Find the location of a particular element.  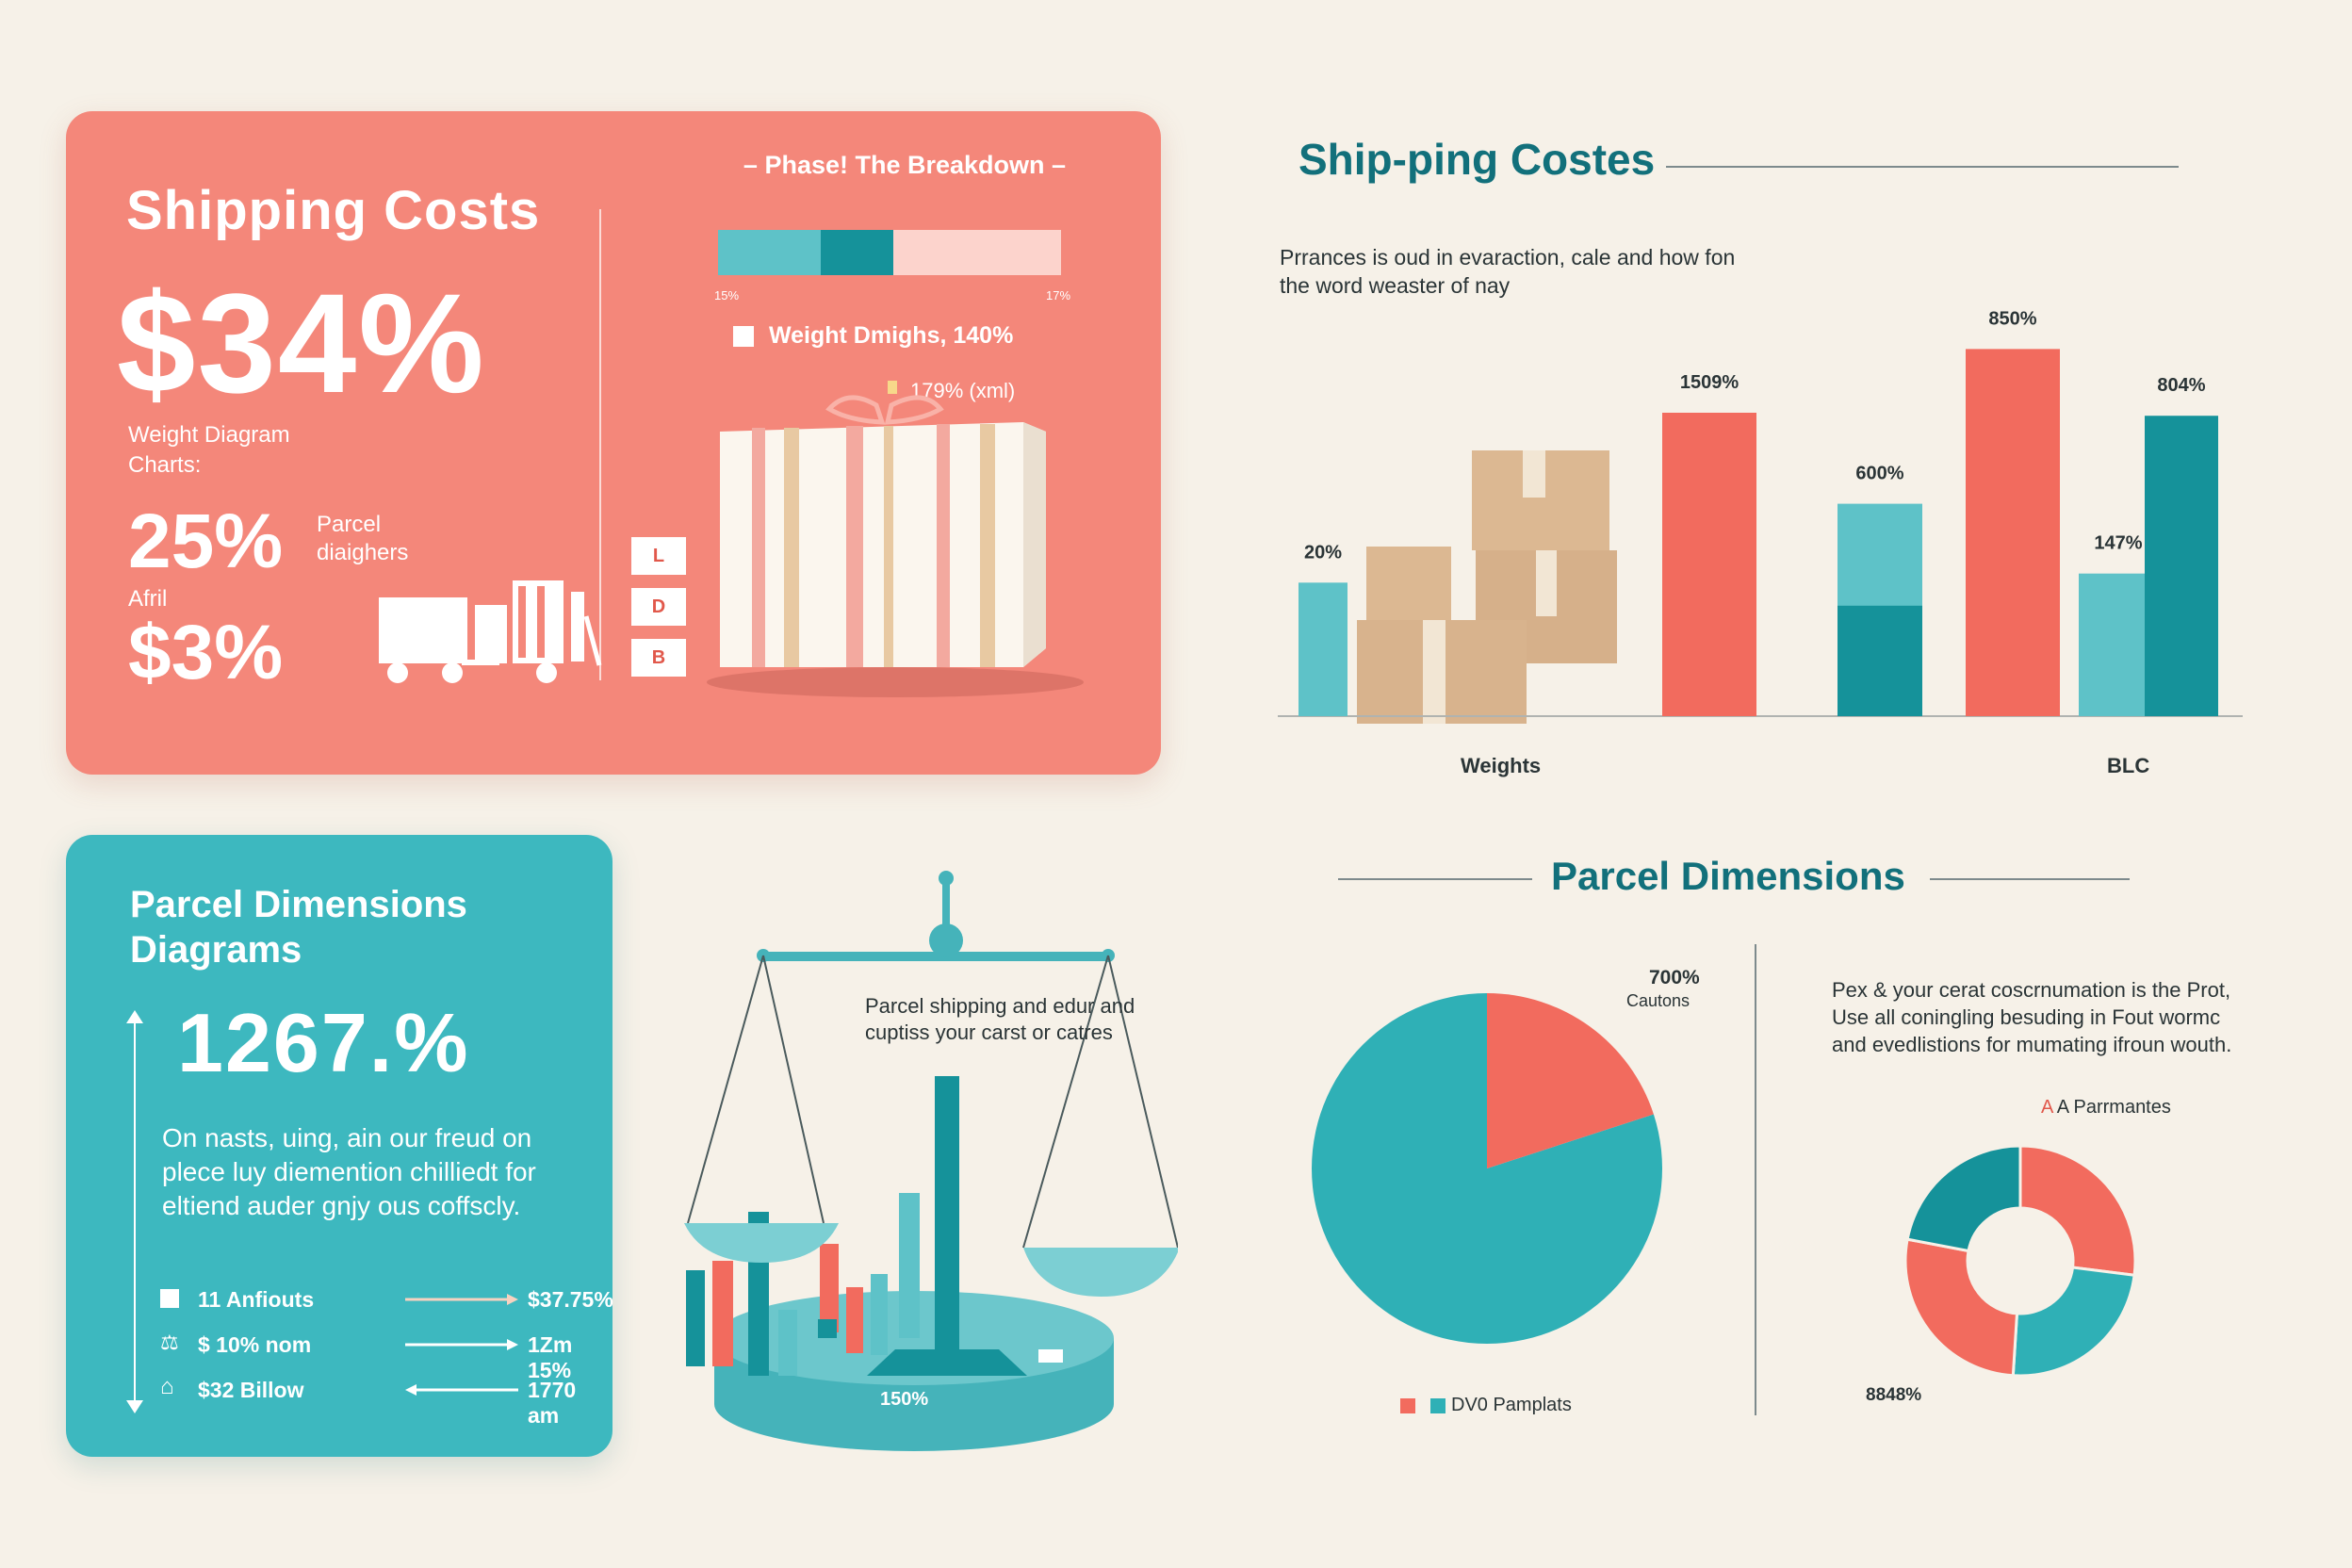

square-icon is located at coordinates (169, 1298).